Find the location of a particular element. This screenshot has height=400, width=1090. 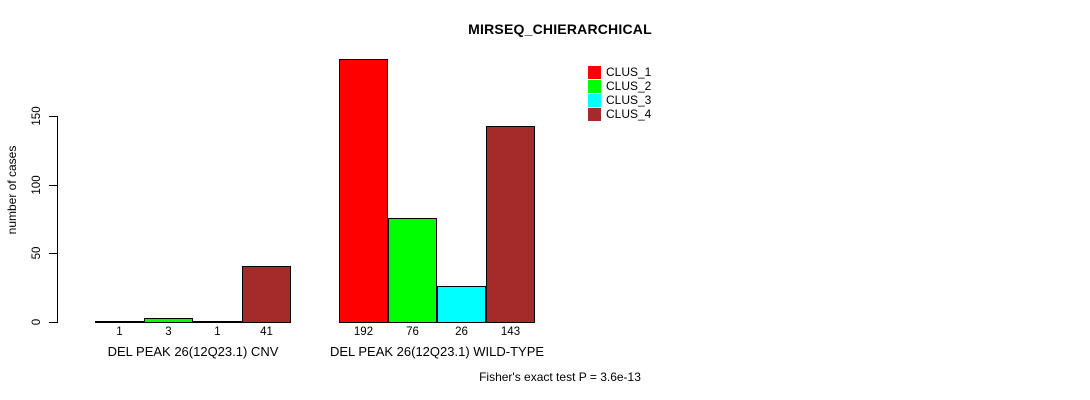

legend-item: CLUS_1 is located at coordinates (619, 72).